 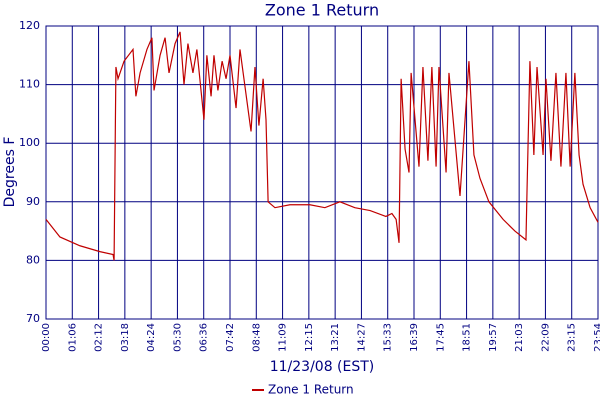 I want to click on x-tick-label: 11:09, so click(x=283, y=337).